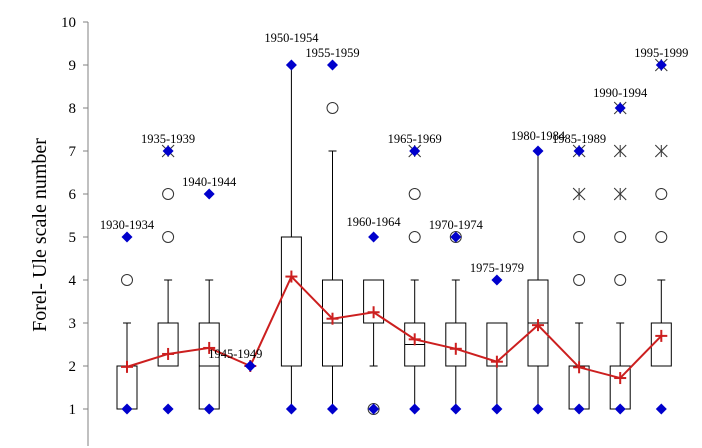 Image resolution: width=702 pixels, height=448 pixels. Describe the element at coordinates (620, 93) in the screenshot. I see `period-label: 1990-1994` at that location.